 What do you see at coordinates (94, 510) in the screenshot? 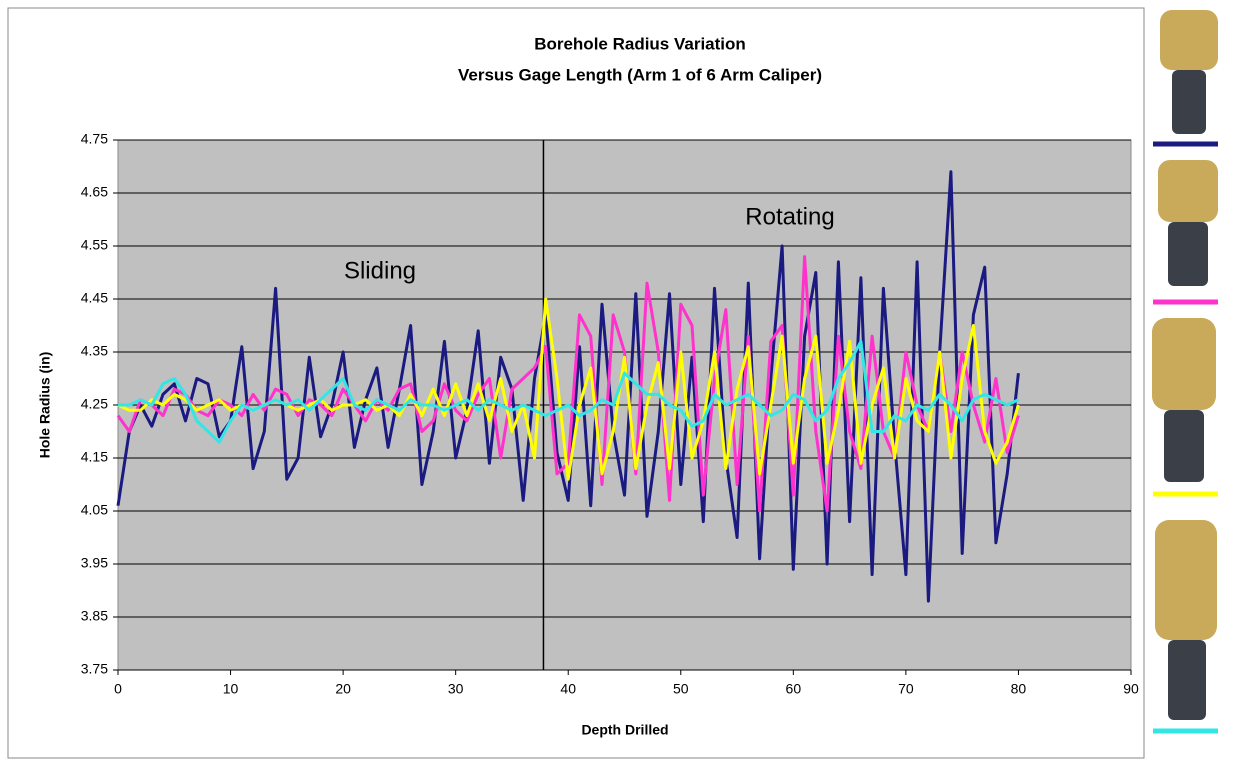
I see `y-tick-label: 4.05` at bounding box center [94, 510].